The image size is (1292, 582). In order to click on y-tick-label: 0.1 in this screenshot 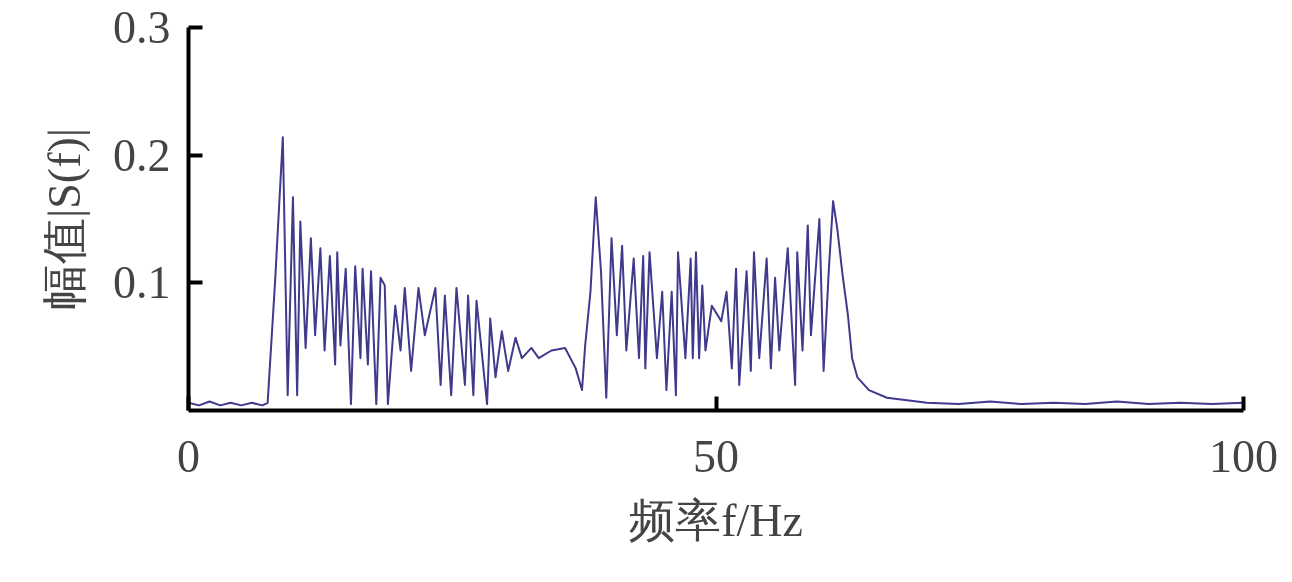, I will do `click(142, 283)`.